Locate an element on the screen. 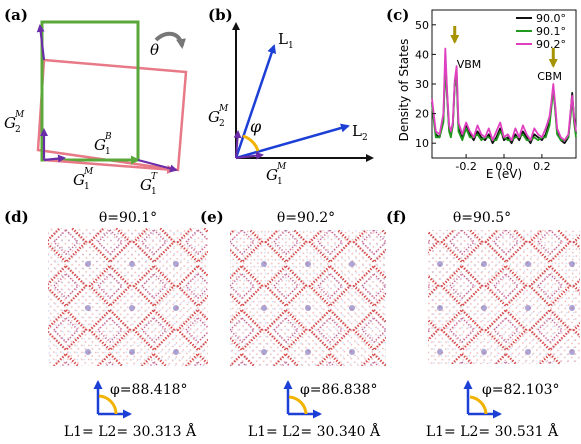 The width and height of the screenshot is (581, 444). g1b-label: G B 1 is located at coordinates (103, 144).